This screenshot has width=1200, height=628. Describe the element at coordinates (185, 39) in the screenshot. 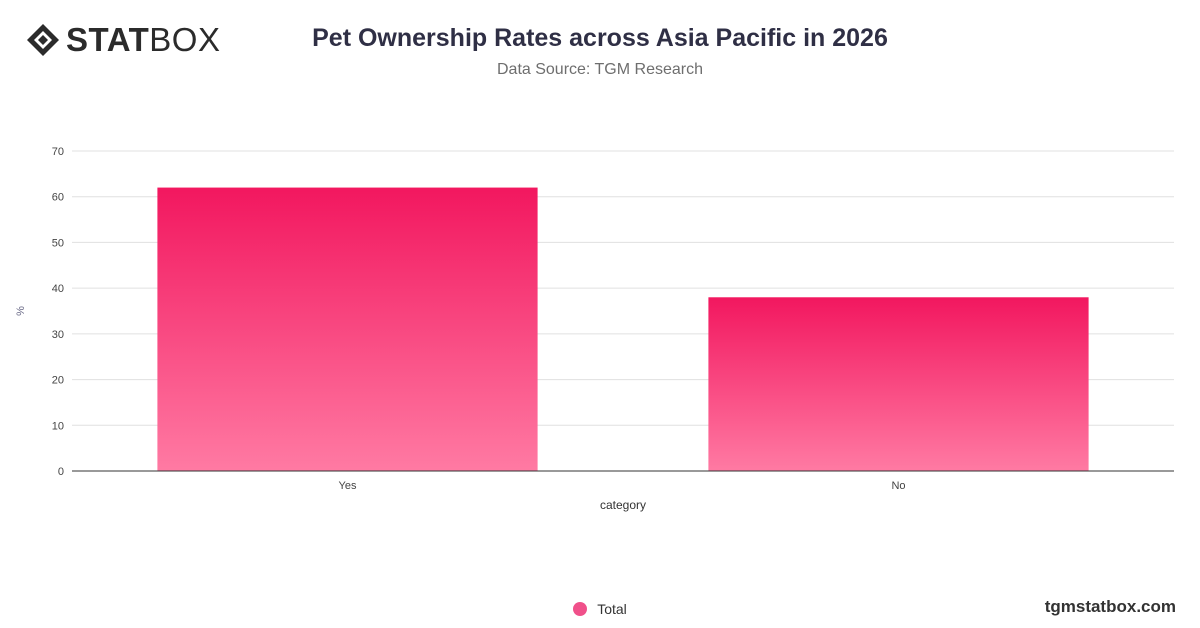

I see `logo-text-light: BOX` at that location.